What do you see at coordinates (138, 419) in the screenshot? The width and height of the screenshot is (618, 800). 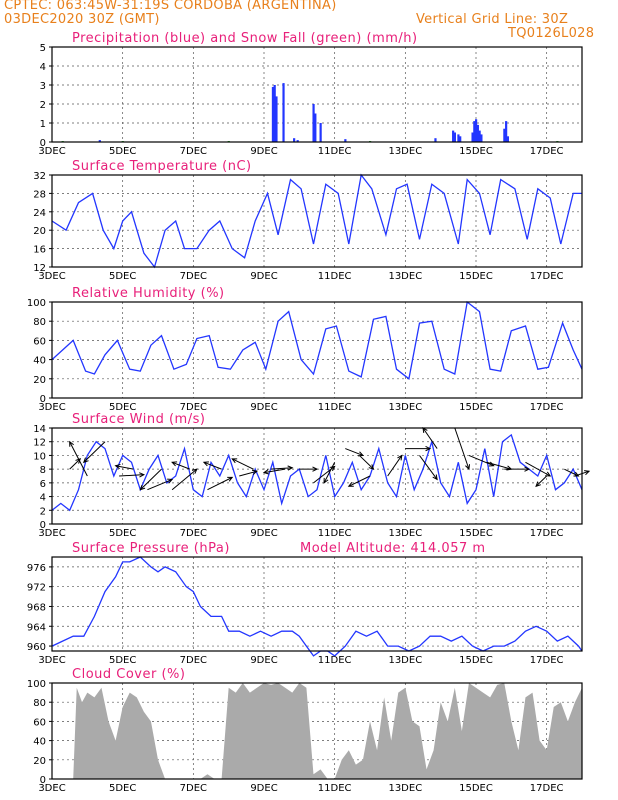 I see `panel-title: Surface Wind (m/s)` at bounding box center [138, 419].